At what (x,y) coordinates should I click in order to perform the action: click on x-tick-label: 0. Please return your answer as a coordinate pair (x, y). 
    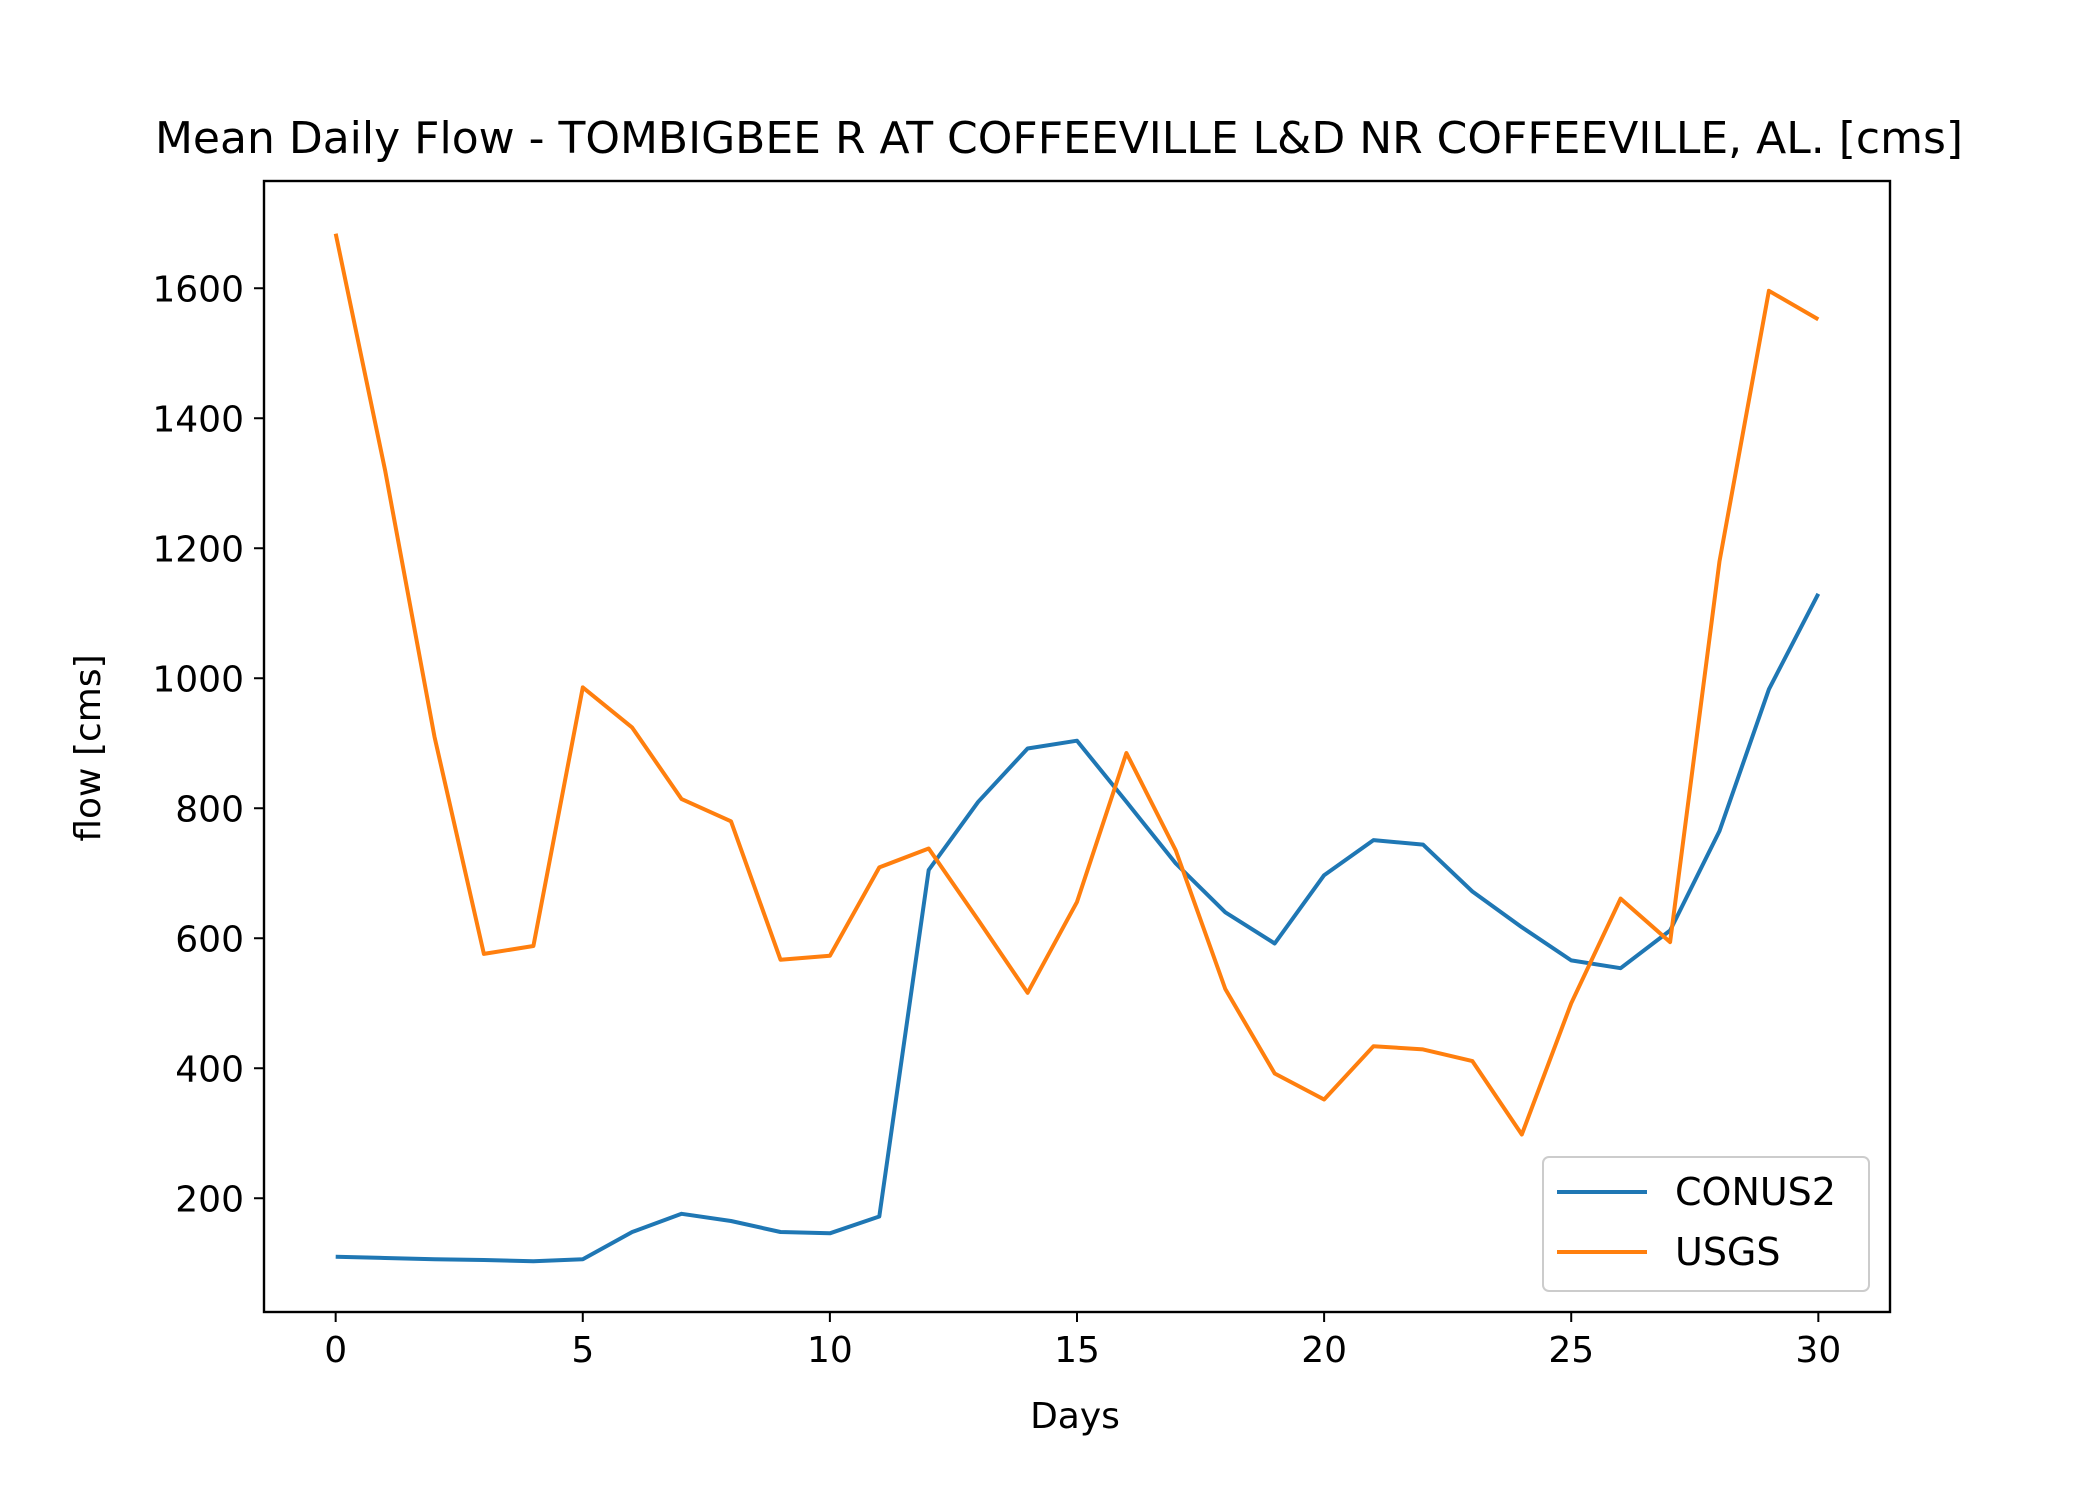
    Looking at the image, I should click on (335, 1350).